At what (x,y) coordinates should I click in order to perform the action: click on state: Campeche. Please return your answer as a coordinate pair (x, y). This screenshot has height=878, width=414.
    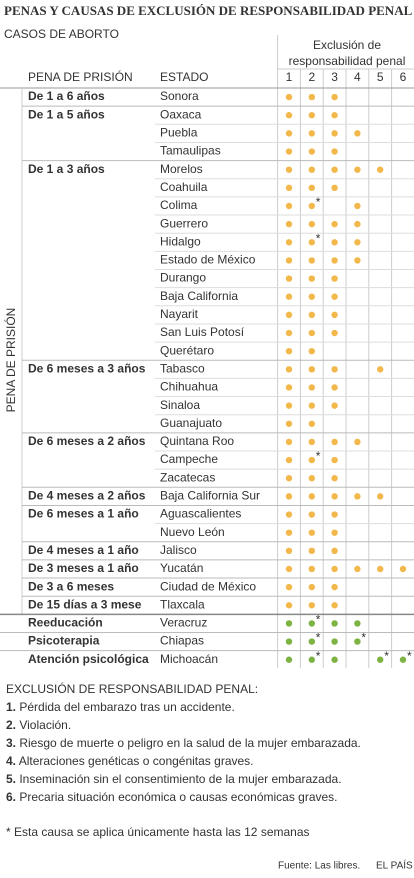
    Looking at the image, I should click on (189, 459).